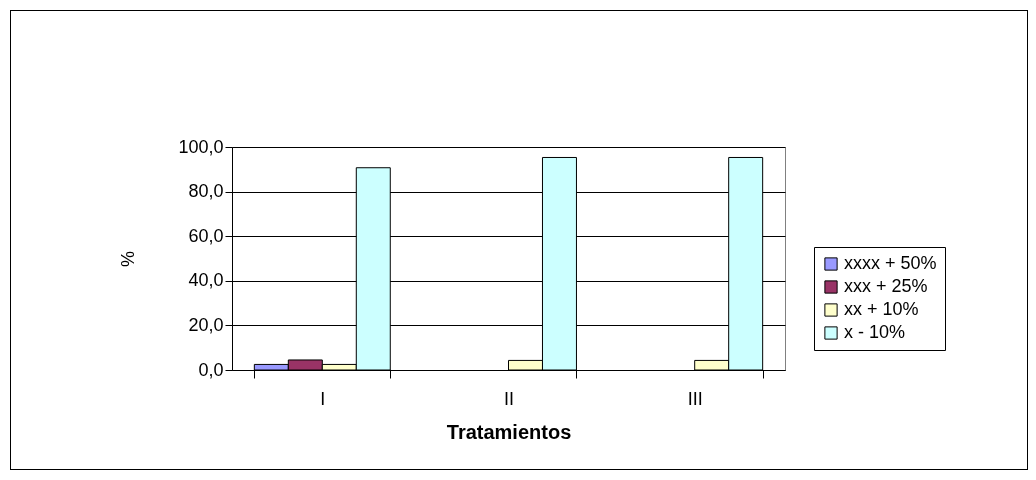  I want to click on y-tick-label: 40,0, so click(206, 280).